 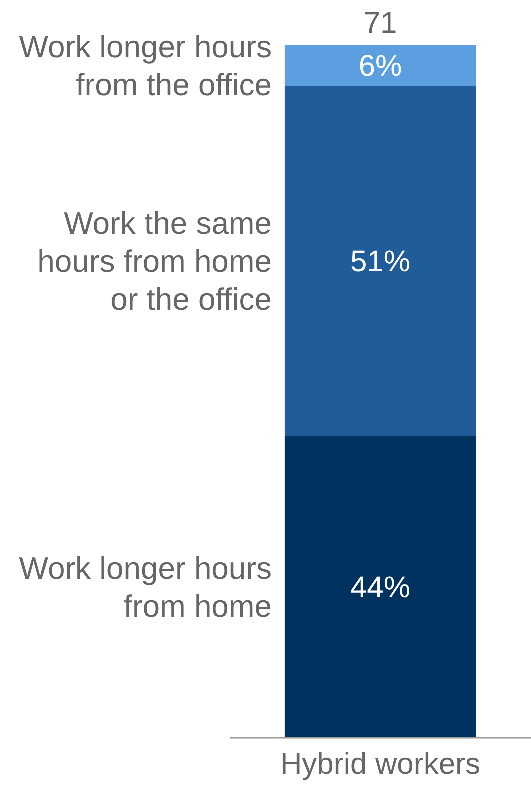 What do you see at coordinates (155, 261) in the screenshot?
I see `series-label: Work the same hours from home or the office` at bounding box center [155, 261].